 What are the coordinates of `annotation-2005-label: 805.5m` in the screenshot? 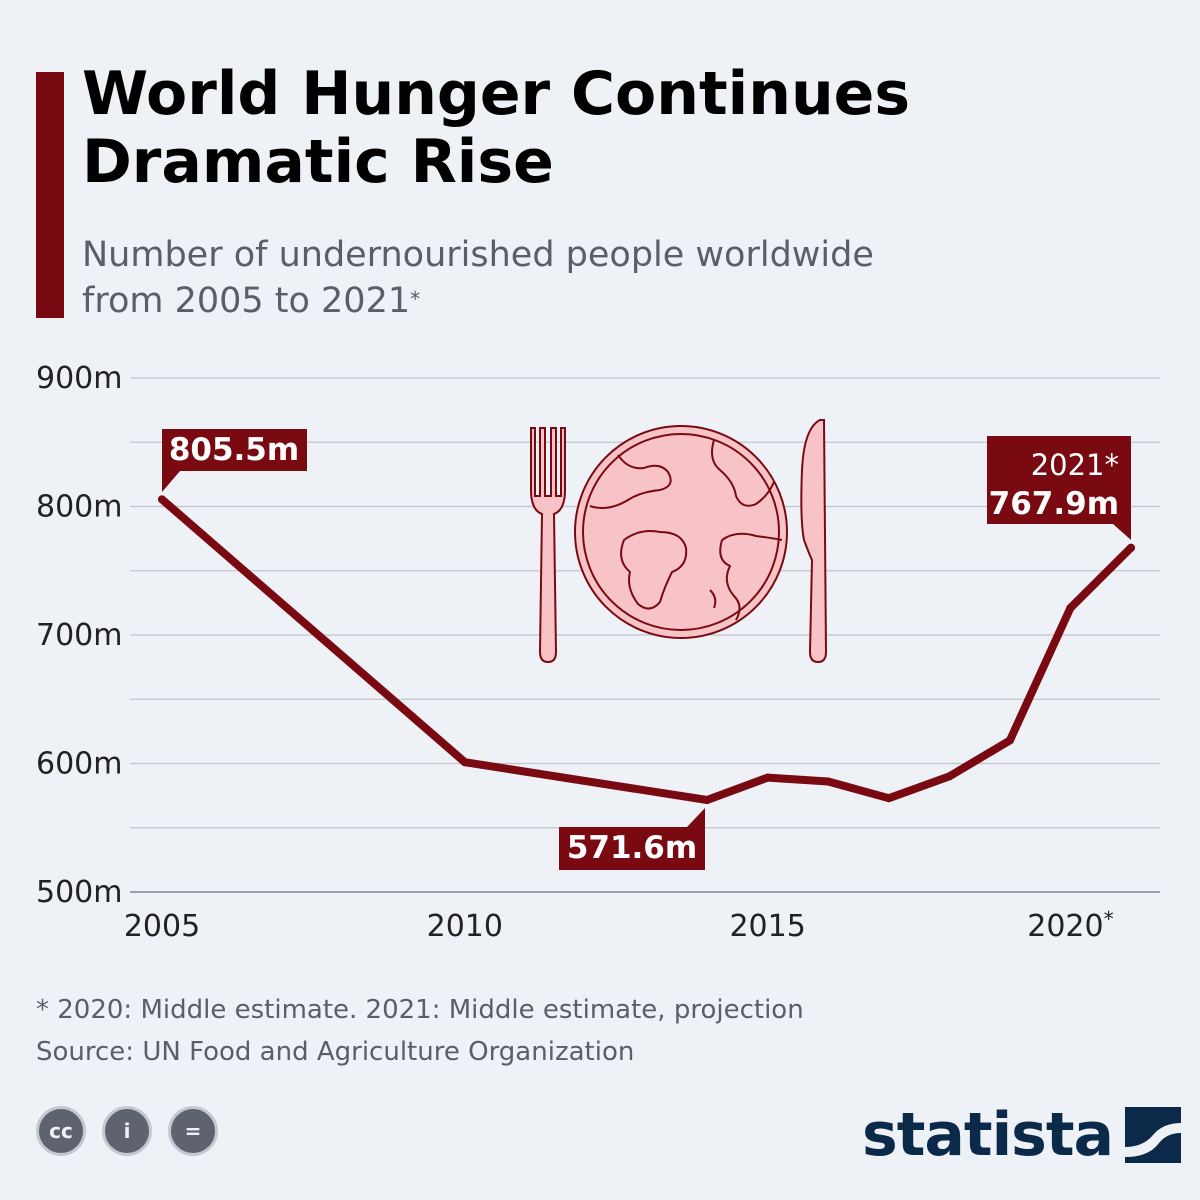 It's located at (234, 450).